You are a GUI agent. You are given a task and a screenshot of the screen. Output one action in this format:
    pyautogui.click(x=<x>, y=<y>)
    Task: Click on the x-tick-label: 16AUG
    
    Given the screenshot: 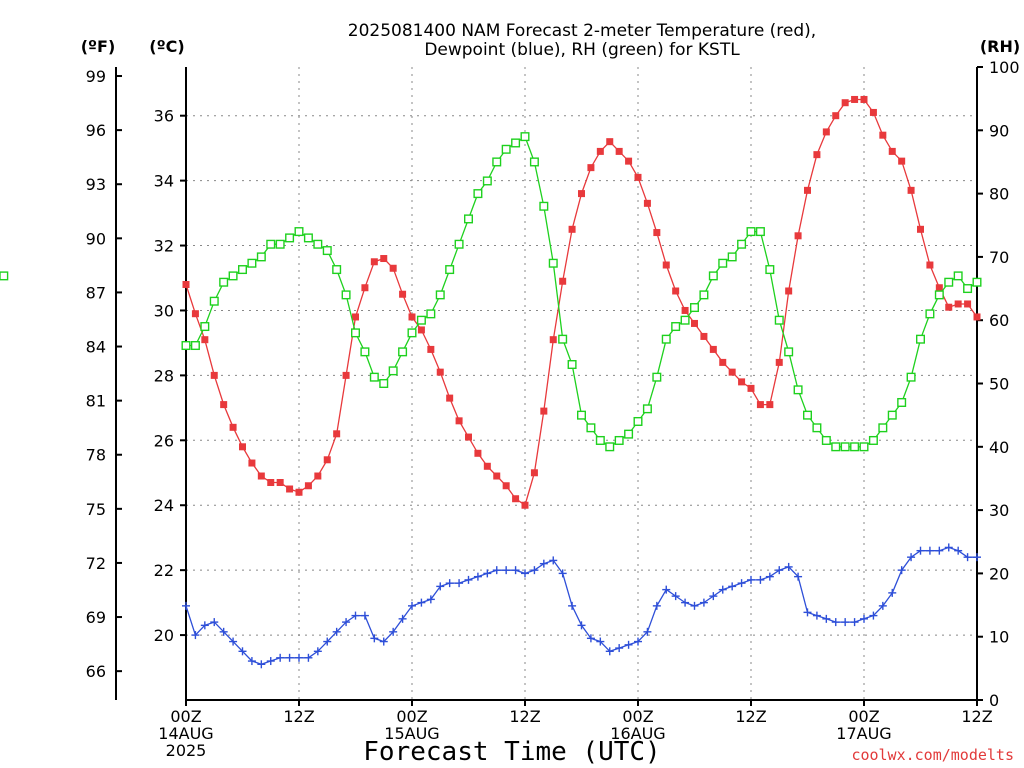 What is the action you would take?
    pyautogui.click(x=637, y=733)
    